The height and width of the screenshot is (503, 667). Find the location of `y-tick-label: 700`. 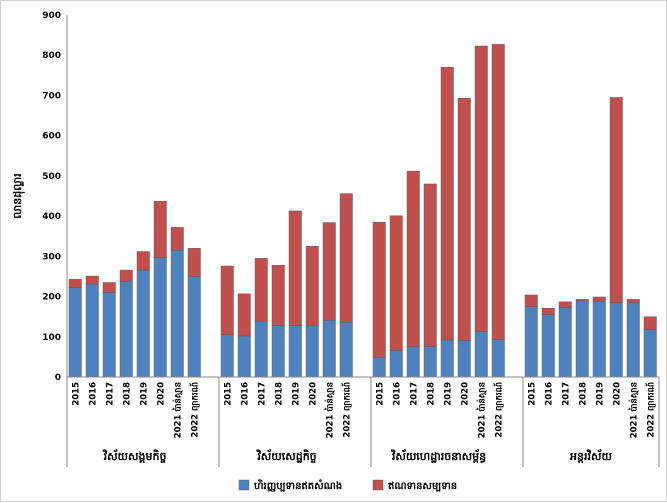

y-tick-label: 700 is located at coordinates (51, 96).